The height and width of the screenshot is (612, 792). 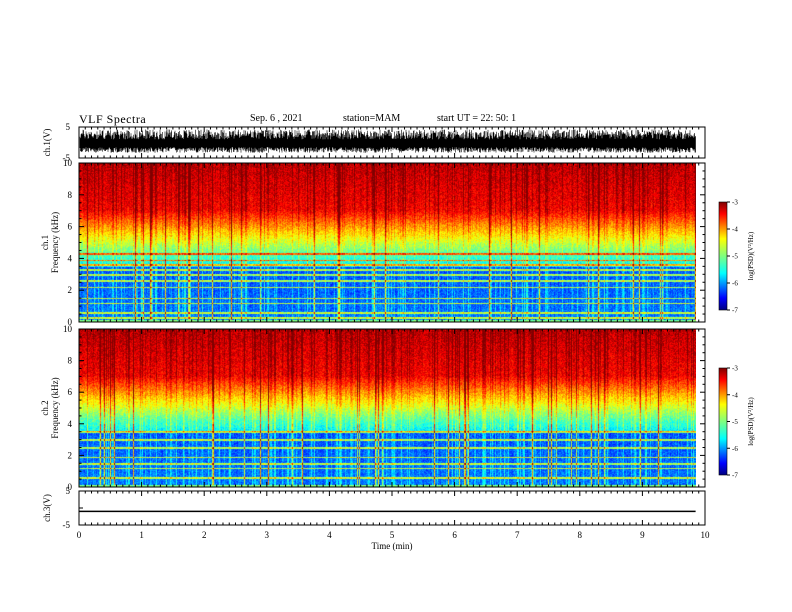 I want to click on y-axis-label: ch.2, so click(x=45, y=407).